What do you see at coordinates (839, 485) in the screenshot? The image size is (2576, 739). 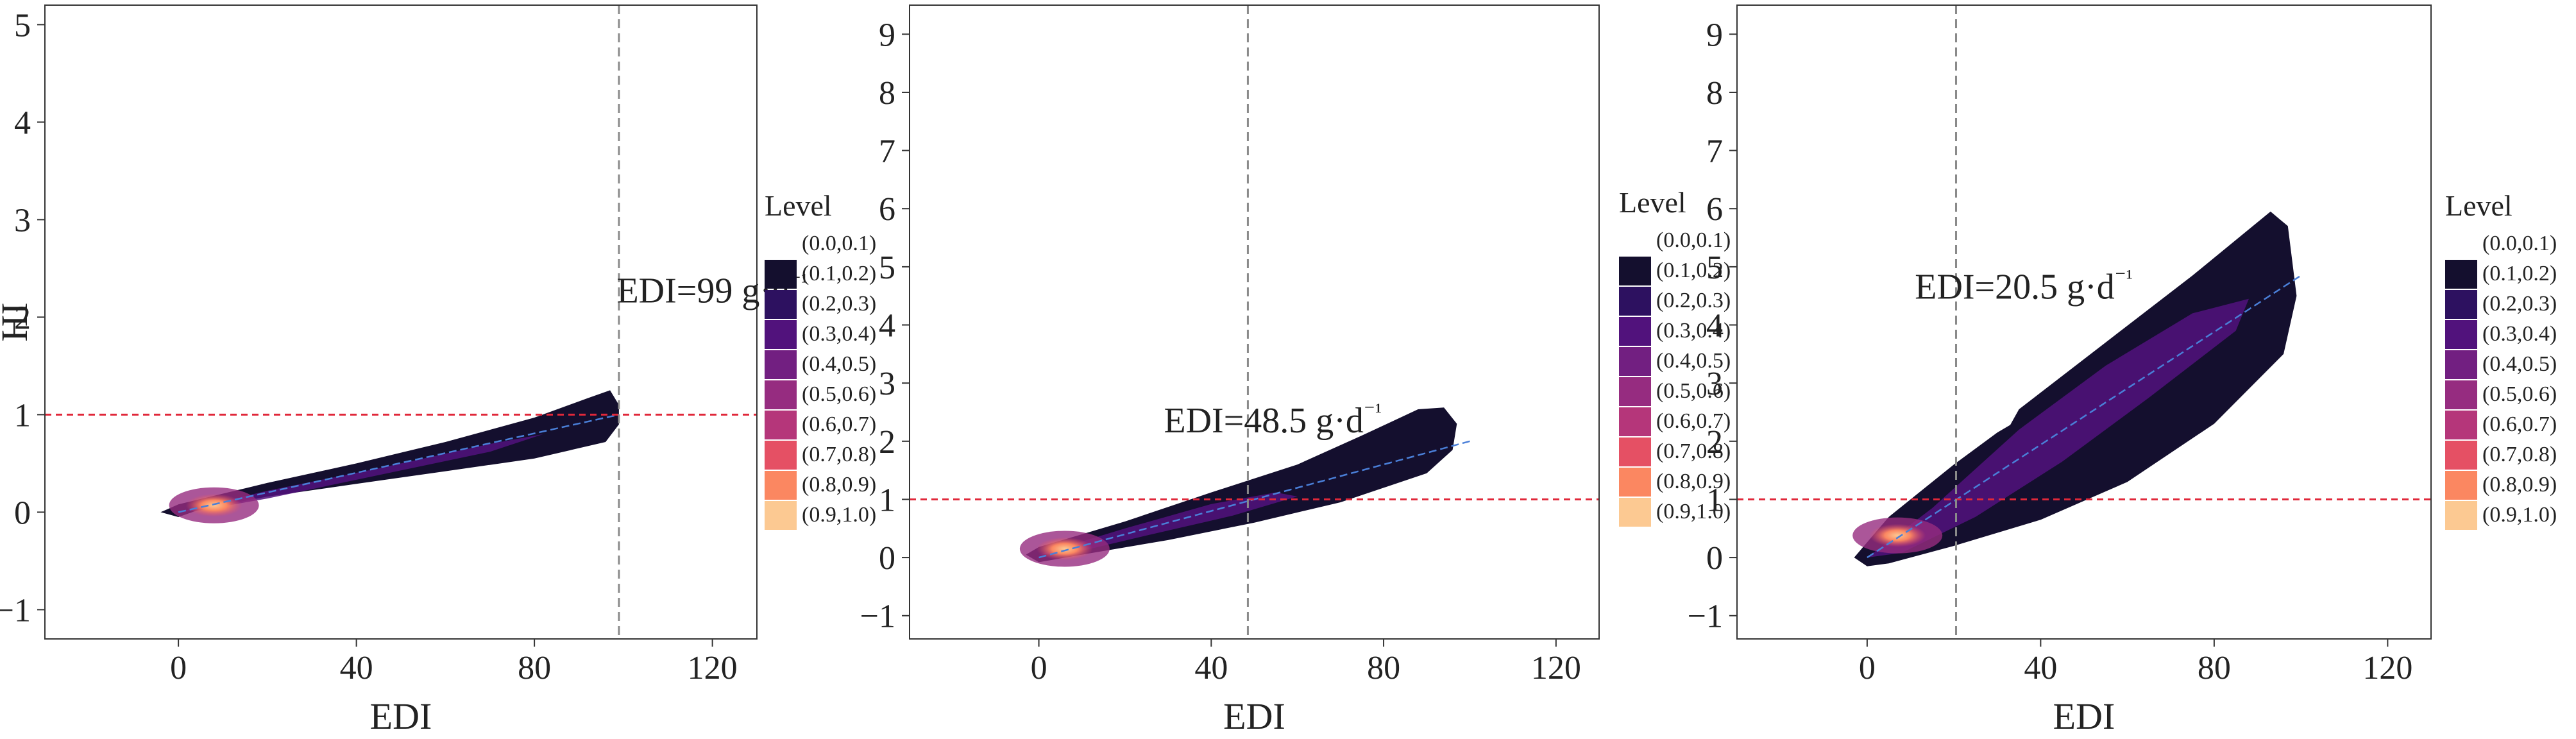 I see `legend-label: (0.8,0.9)` at bounding box center [839, 485].